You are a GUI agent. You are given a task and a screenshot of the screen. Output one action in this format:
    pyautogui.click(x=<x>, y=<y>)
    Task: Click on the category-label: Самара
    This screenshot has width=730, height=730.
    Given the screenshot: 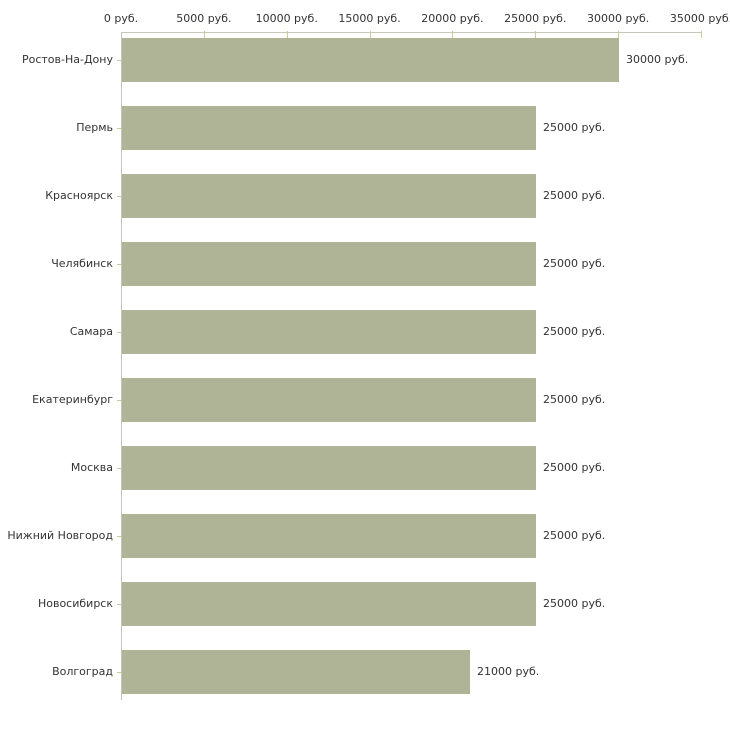 What is the action you would take?
    pyautogui.click(x=91, y=331)
    